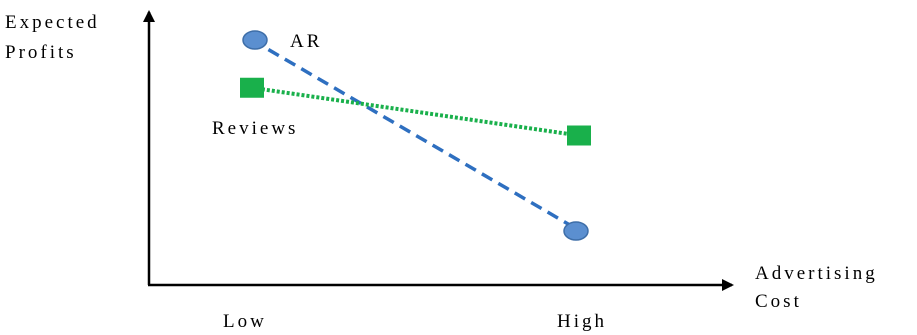  What do you see at coordinates (245, 321) in the screenshot?
I see `x-tick-label-low: Low` at bounding box center [245, 321].